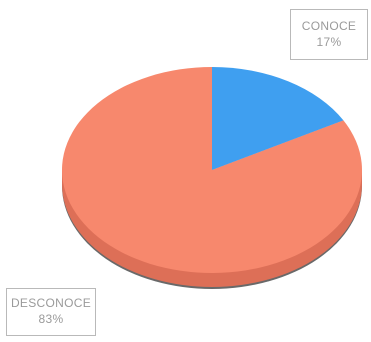 The image size is (371, 342). I want to click on pie-slice-conoce, so click(278, 118).